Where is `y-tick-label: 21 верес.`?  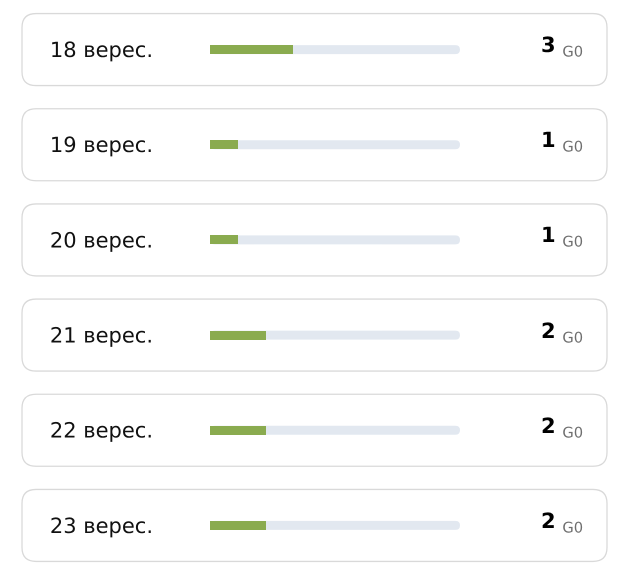
y-tick-label: 21 верес. is located at coordinates (101, 335).